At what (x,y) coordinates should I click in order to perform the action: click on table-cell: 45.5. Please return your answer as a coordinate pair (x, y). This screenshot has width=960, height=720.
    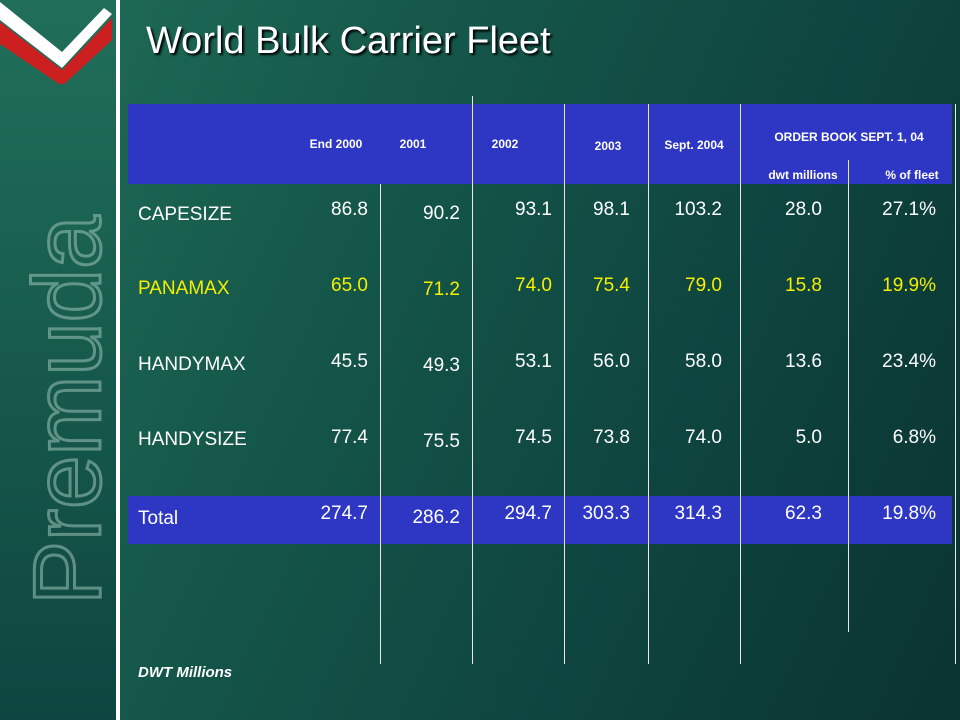
    Looking at the image, I should click on (349, 361).